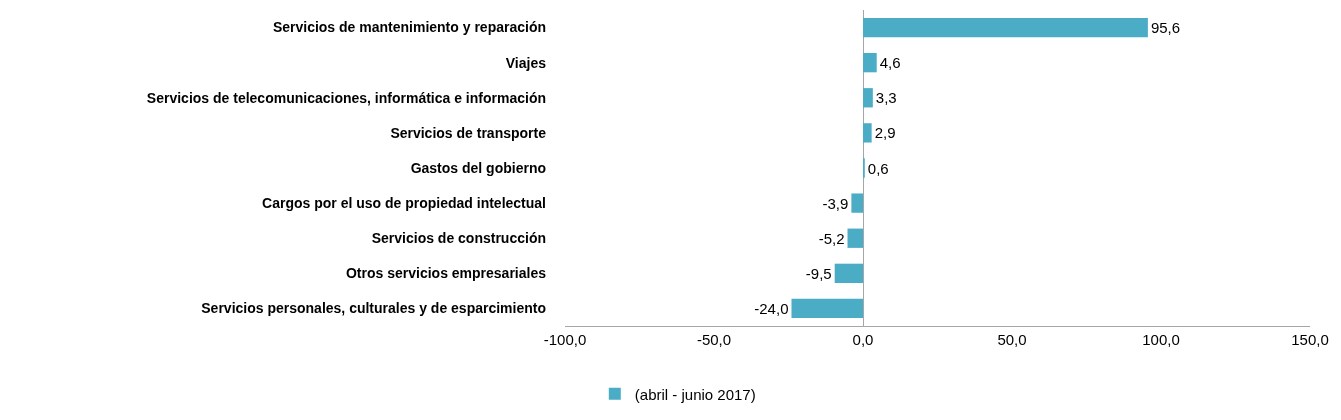 Image resolution: width=1341 pixels, height=420 pixels. Describe the element at coordinates (404, 203) in the screenshot. I see `y-tick-label: Cargos por el uso de propiedad intelectual` at that location.